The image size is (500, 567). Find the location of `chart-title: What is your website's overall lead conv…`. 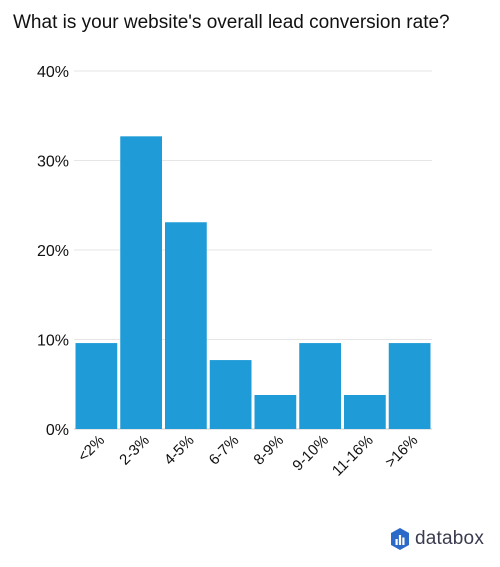

chart-title: What is your website's overall lead conv… is located at coordinates (231, 22).